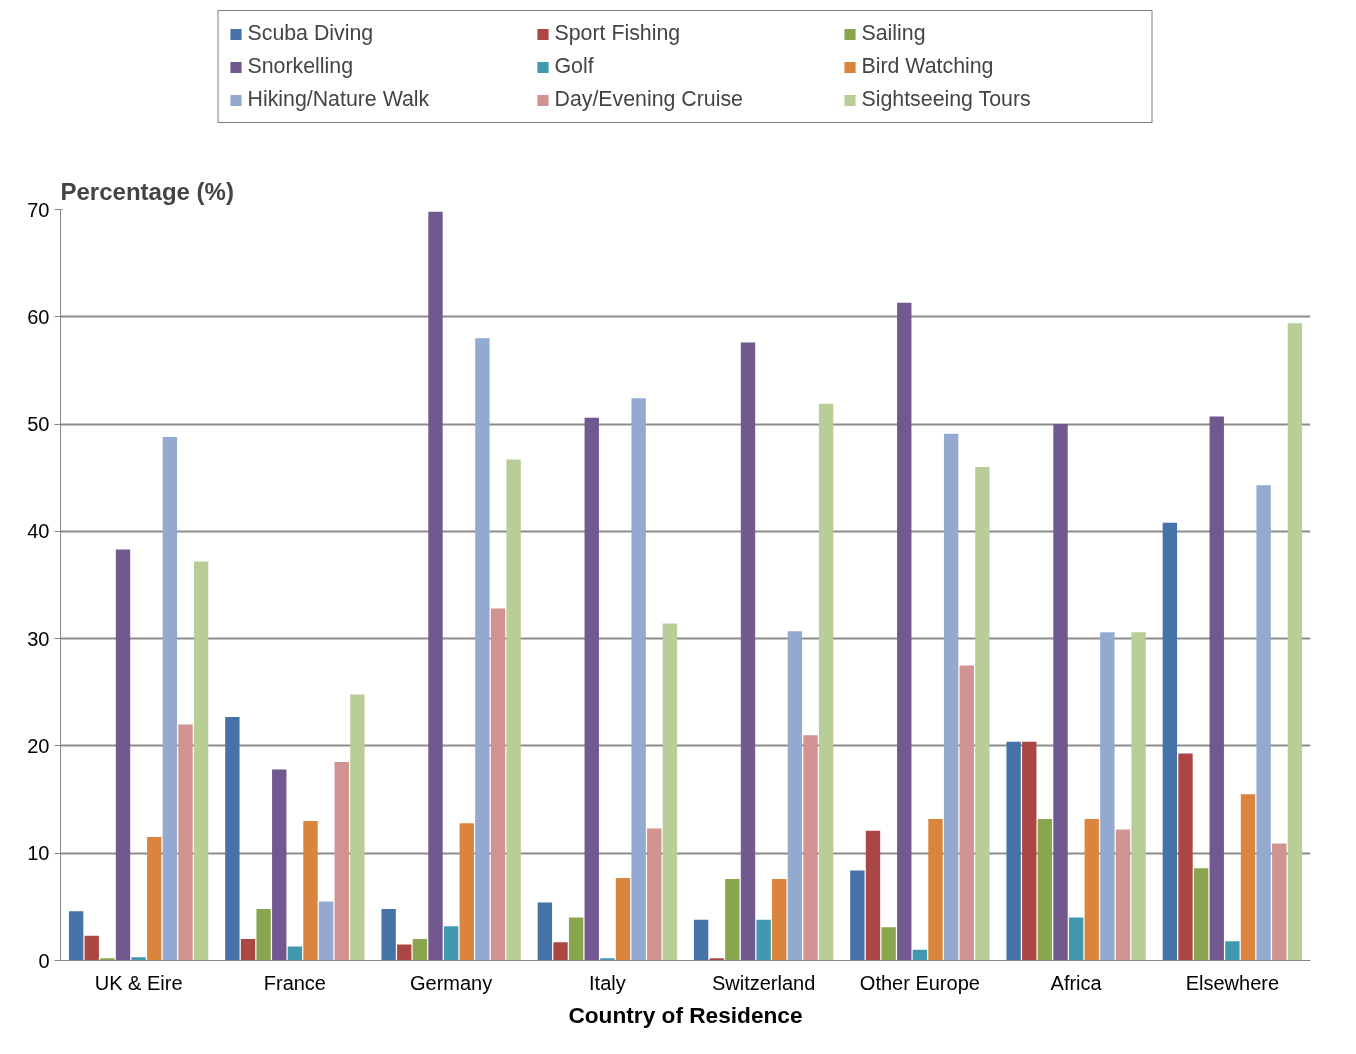 The width and height of the screenshot is (1356, 1054). Describe the element at coordinates (1076, 982) in the screenshot. I see `x-tick-label: Africa` at that location.